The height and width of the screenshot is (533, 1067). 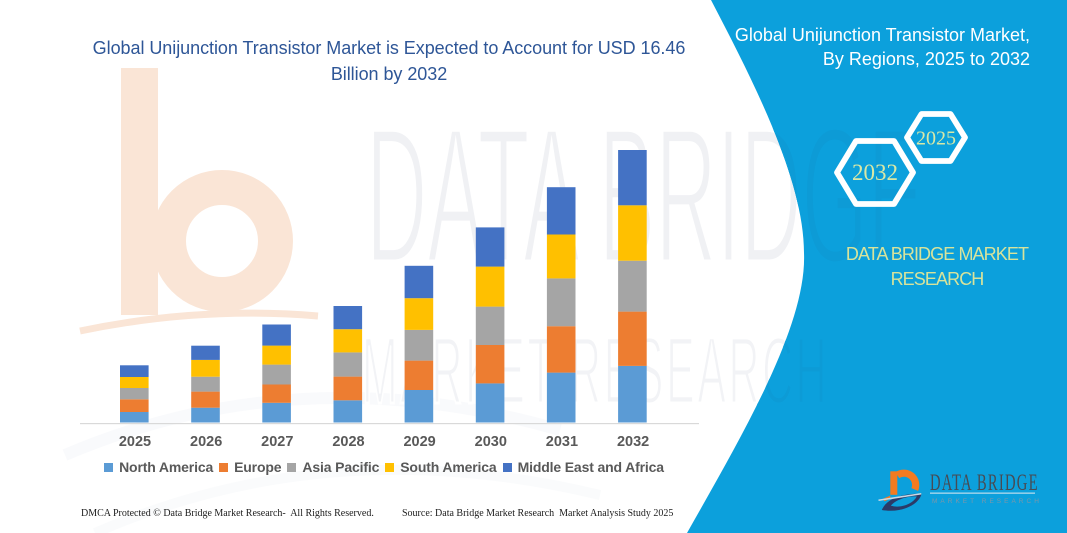 I want to click on svg-text: 2025, so click(x=936, y=139).